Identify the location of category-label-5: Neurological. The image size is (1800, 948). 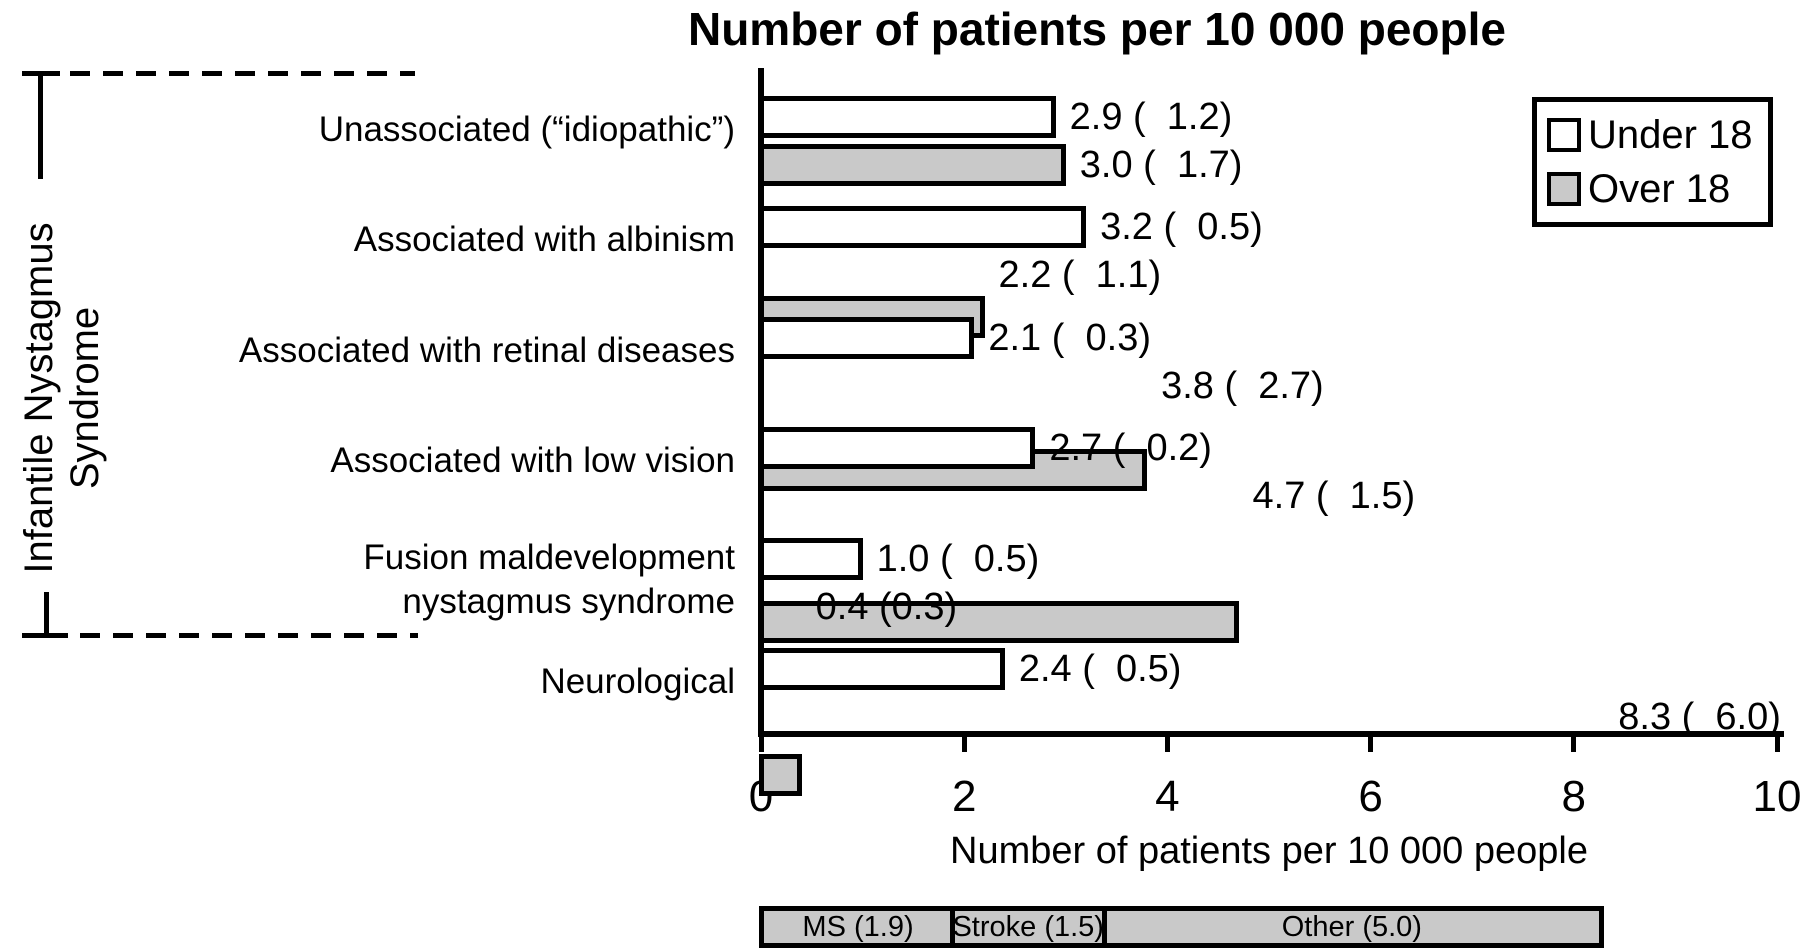
(367, 682).